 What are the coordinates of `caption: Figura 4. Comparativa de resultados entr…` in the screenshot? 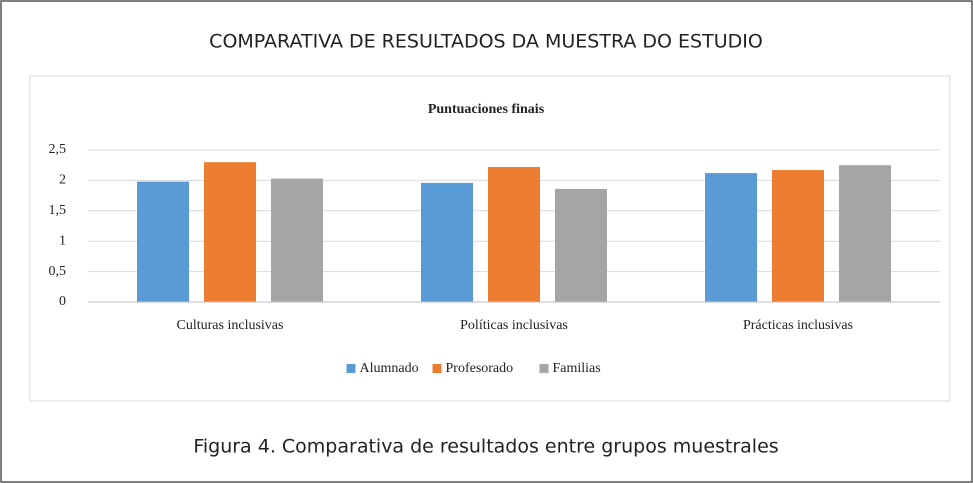 It's located at (485, 447).